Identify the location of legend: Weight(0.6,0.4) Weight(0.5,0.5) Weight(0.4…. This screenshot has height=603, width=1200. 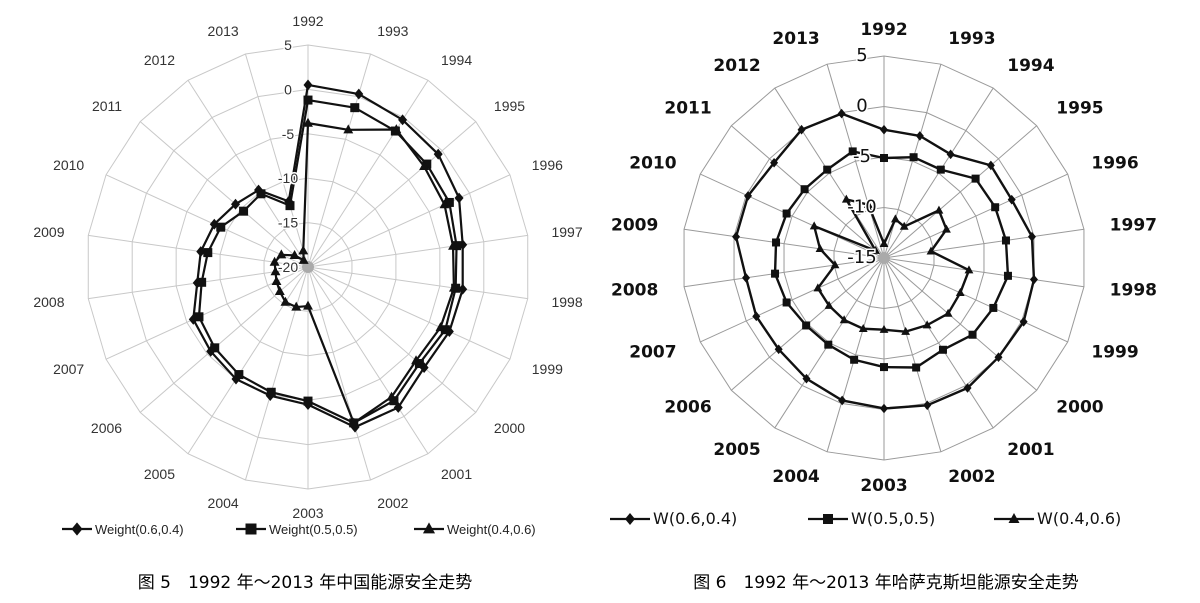
(299, 529).